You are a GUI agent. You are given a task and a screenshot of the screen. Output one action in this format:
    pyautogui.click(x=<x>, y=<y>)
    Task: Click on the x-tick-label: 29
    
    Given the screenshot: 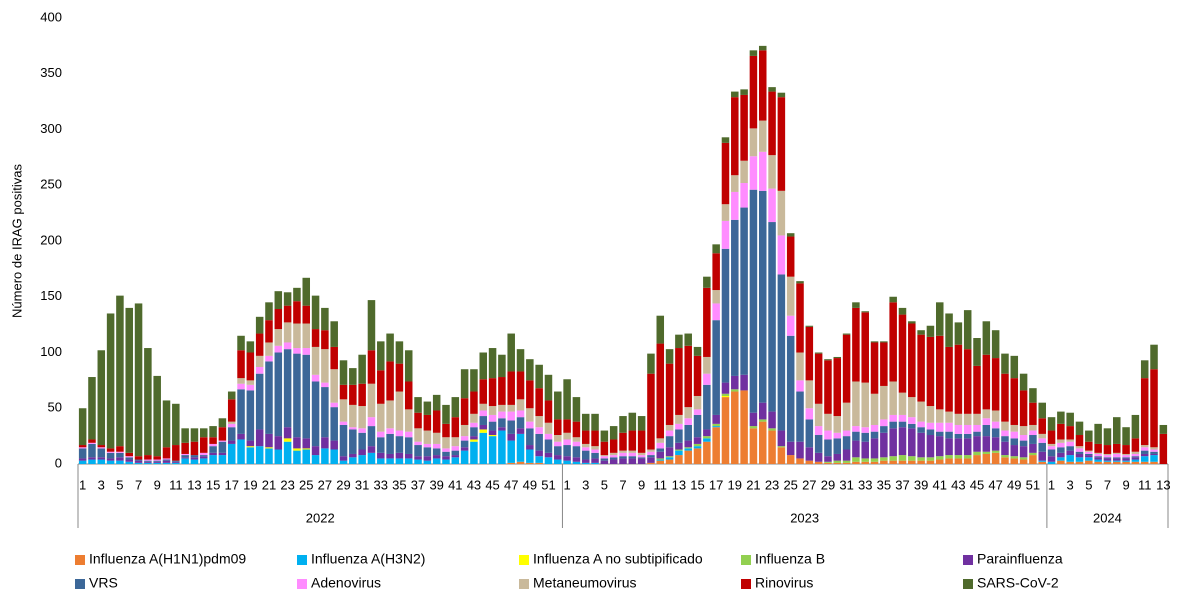 What is the action you would take?
    pyautogui.click(x=343, y=484)
    